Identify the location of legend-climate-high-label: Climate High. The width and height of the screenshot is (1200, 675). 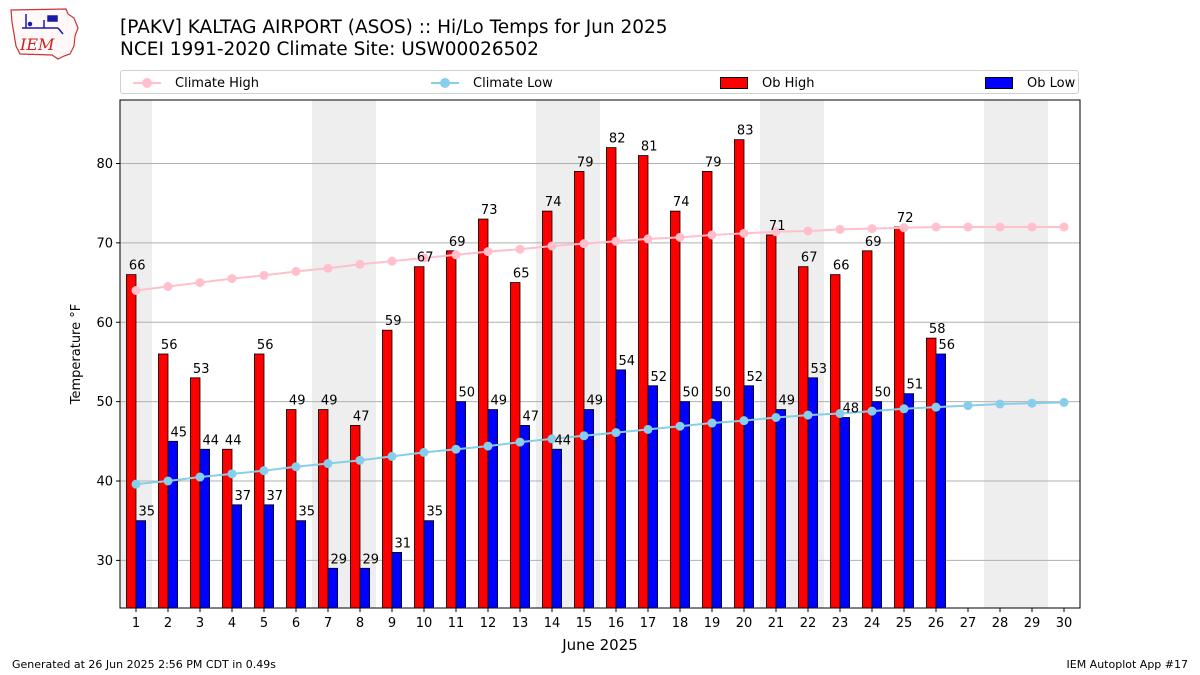
(217, 83).